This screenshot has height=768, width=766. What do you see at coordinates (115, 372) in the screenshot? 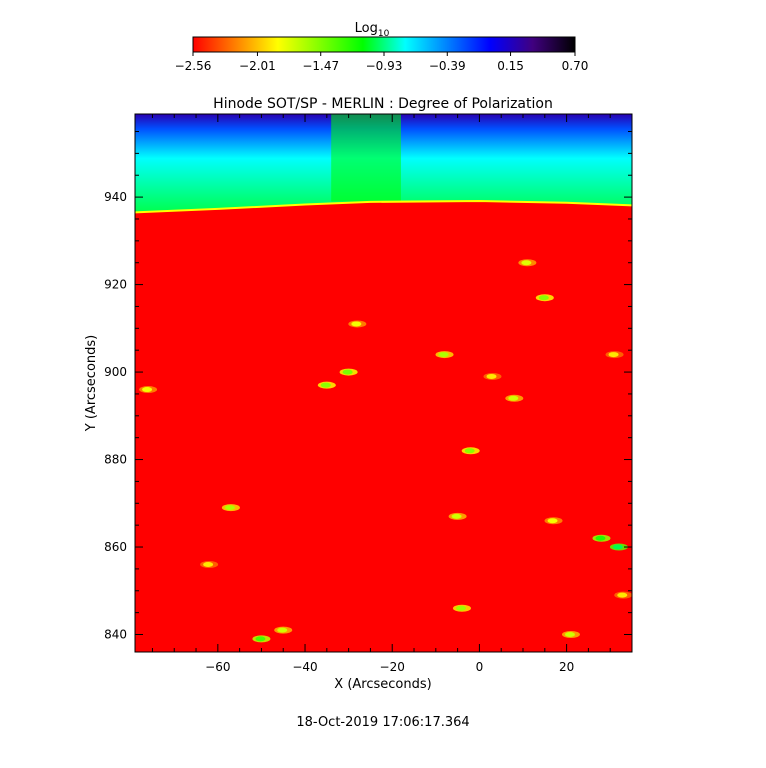
I see `y-tick-label: 900` at bounding box center [115, 372].